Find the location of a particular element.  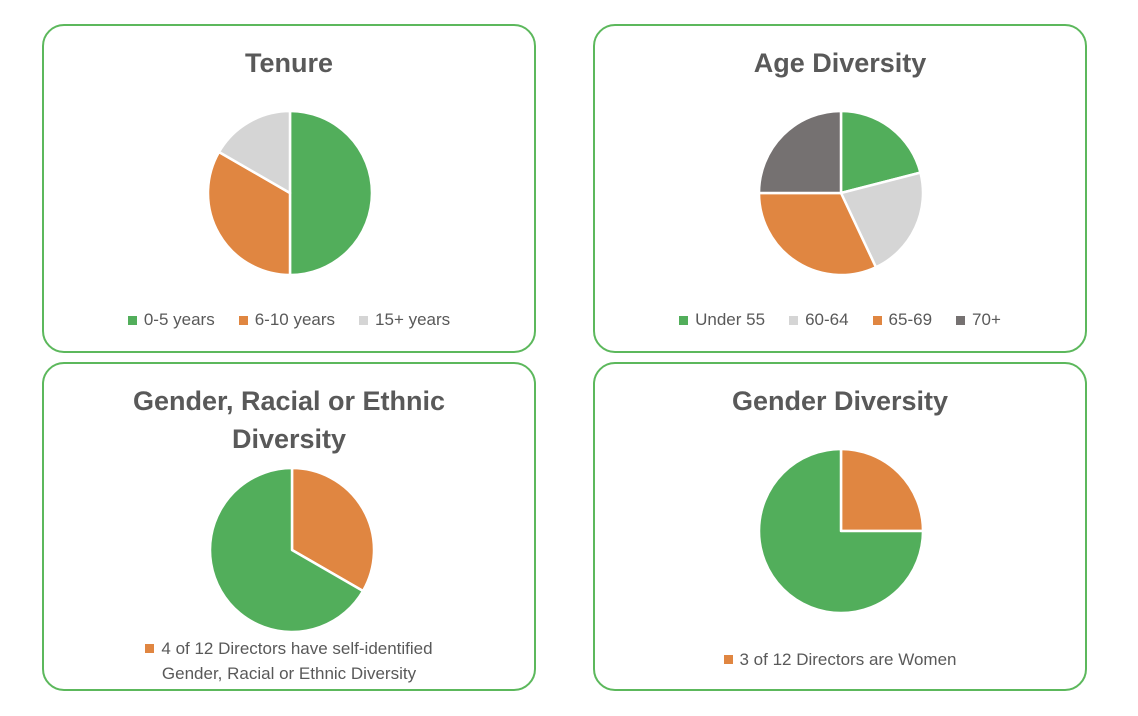

legend-item: 0-5 years is located at coordinates (171, 320).